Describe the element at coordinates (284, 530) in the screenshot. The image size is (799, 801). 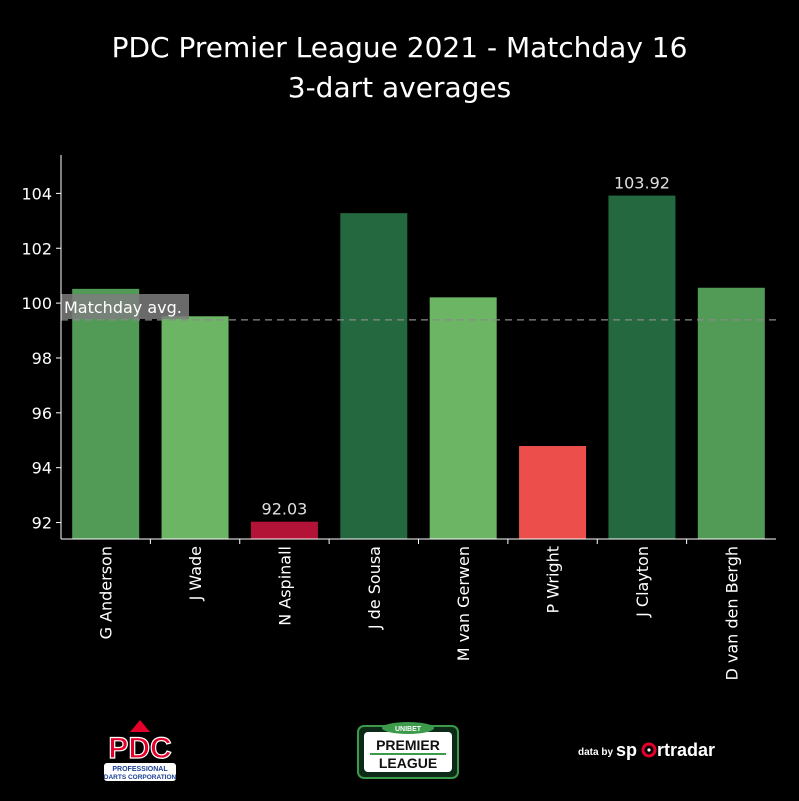
I see `bar-n-aspinall` at that location.